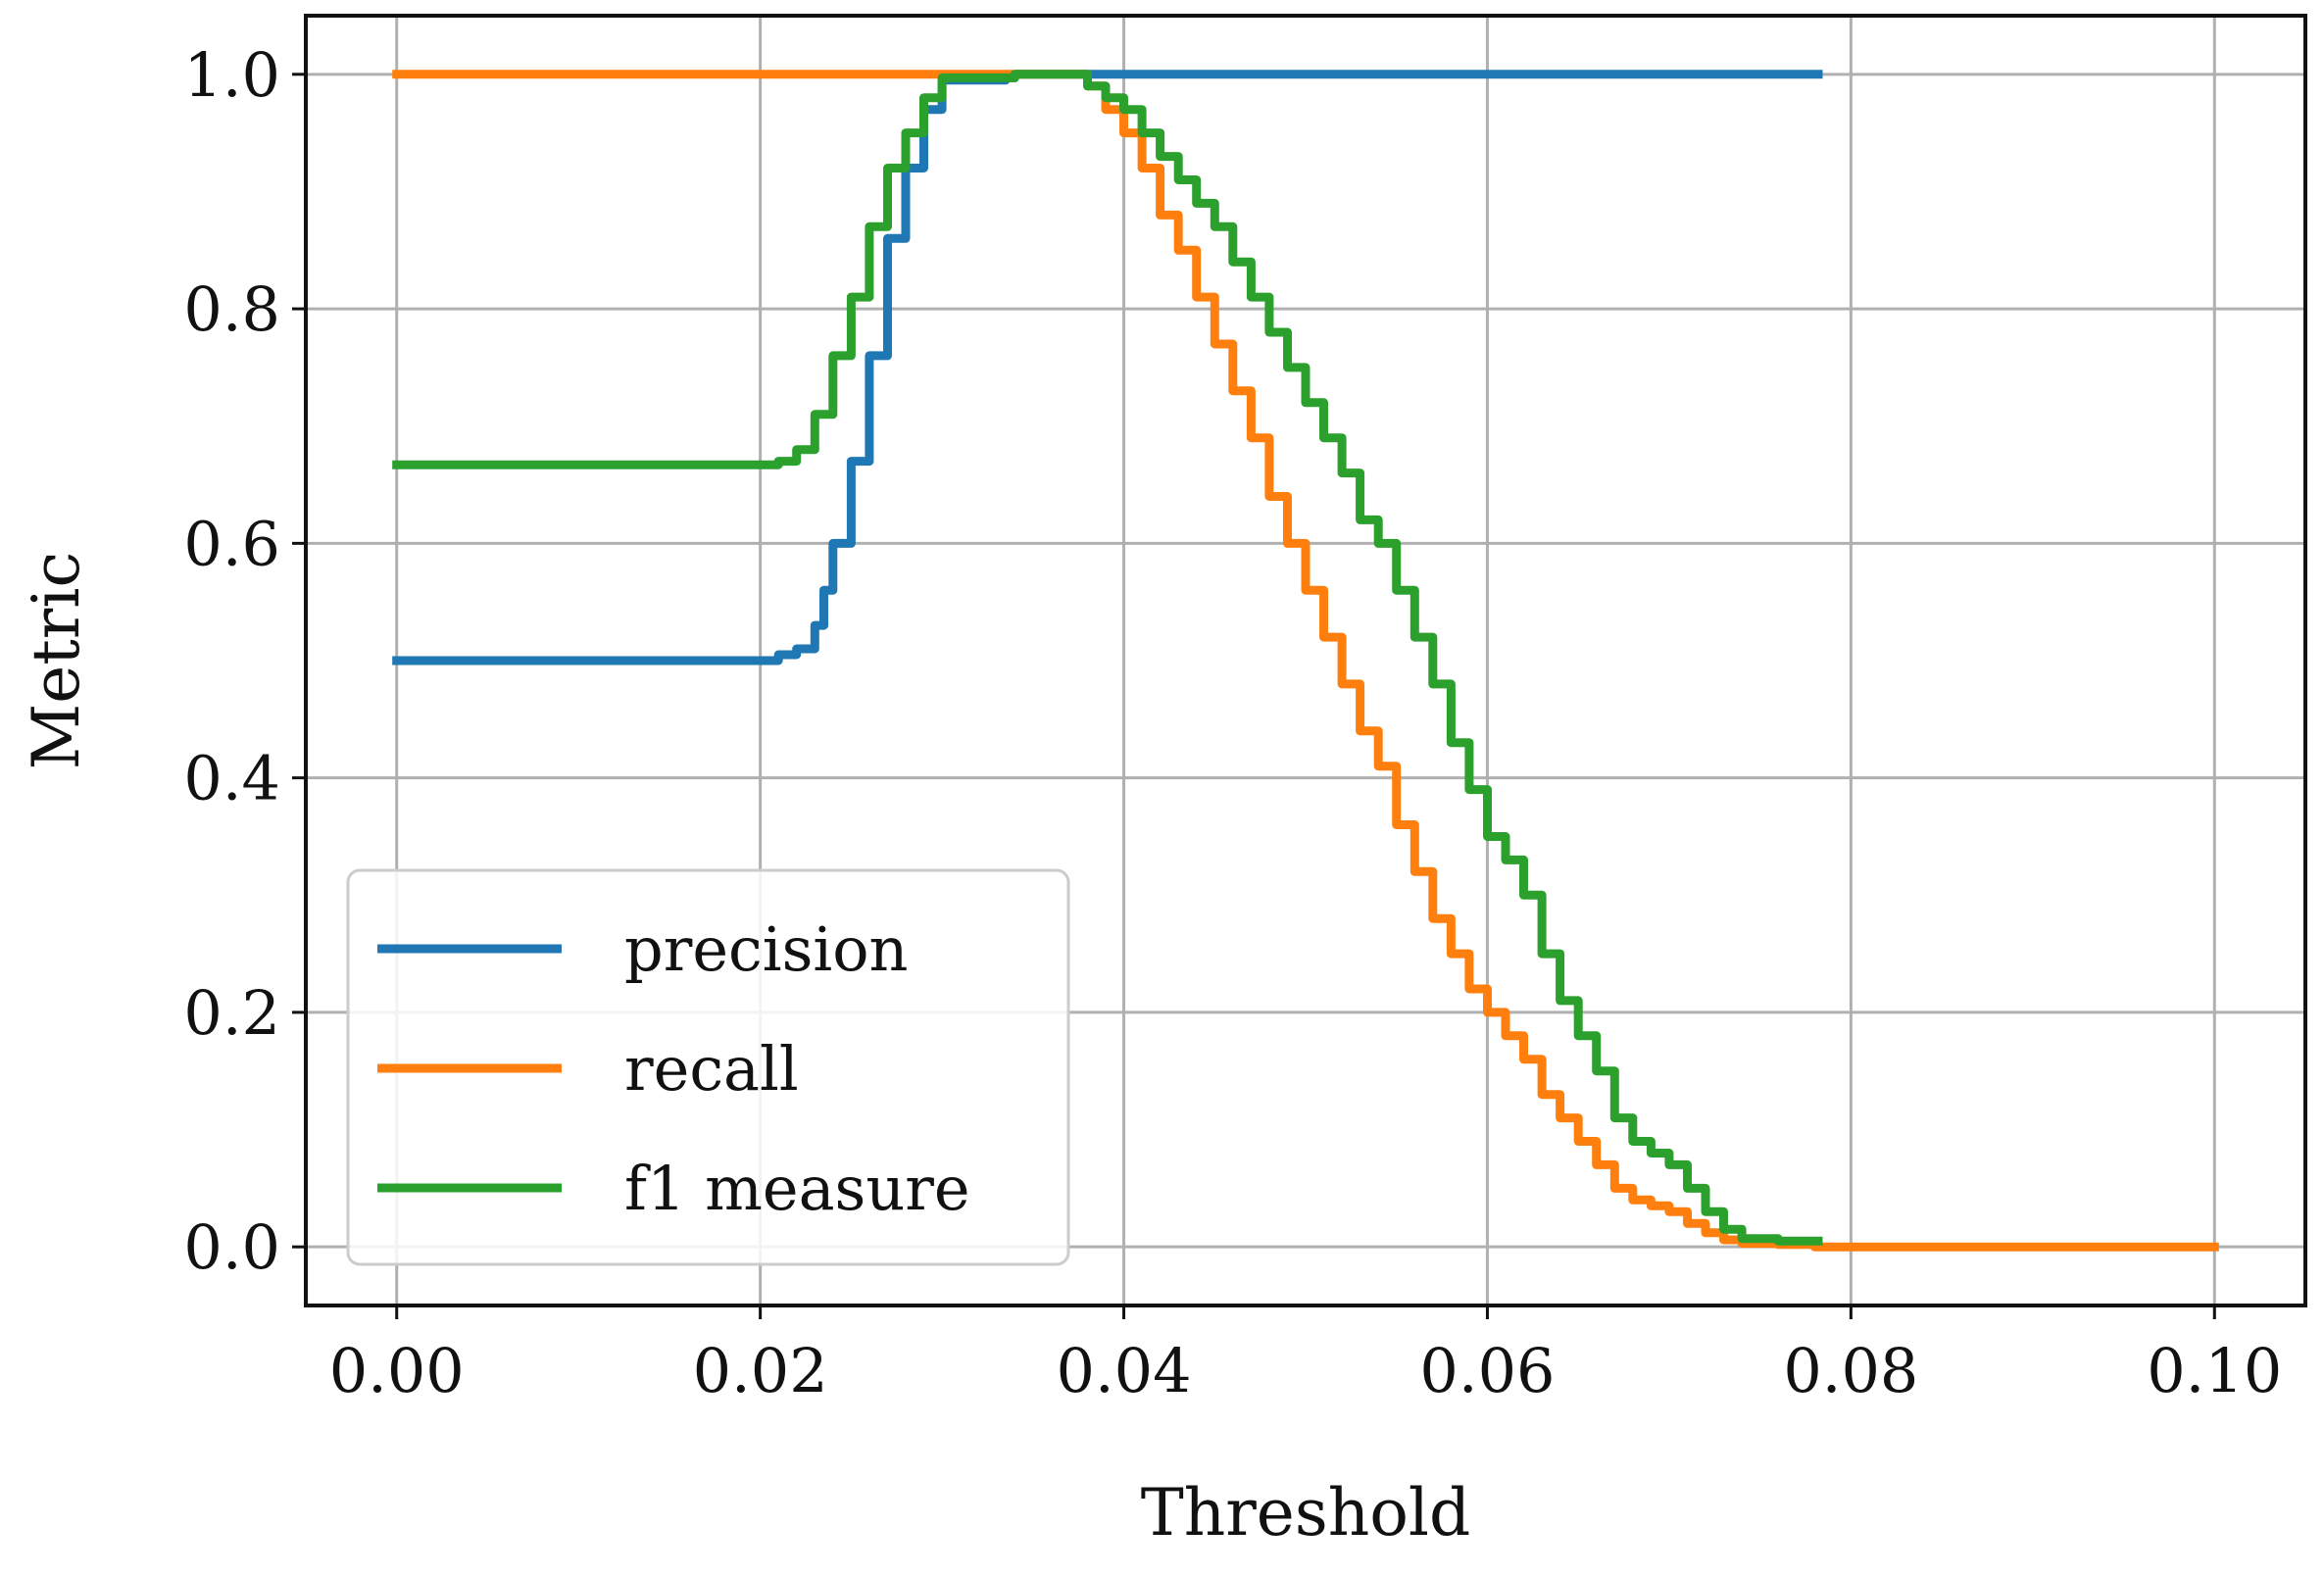 This screenshot has height=1576, width=2324. Describe the element at coordinates (231, 543) in the screenshot. I see `y-tick-label: 0.6` at that location.